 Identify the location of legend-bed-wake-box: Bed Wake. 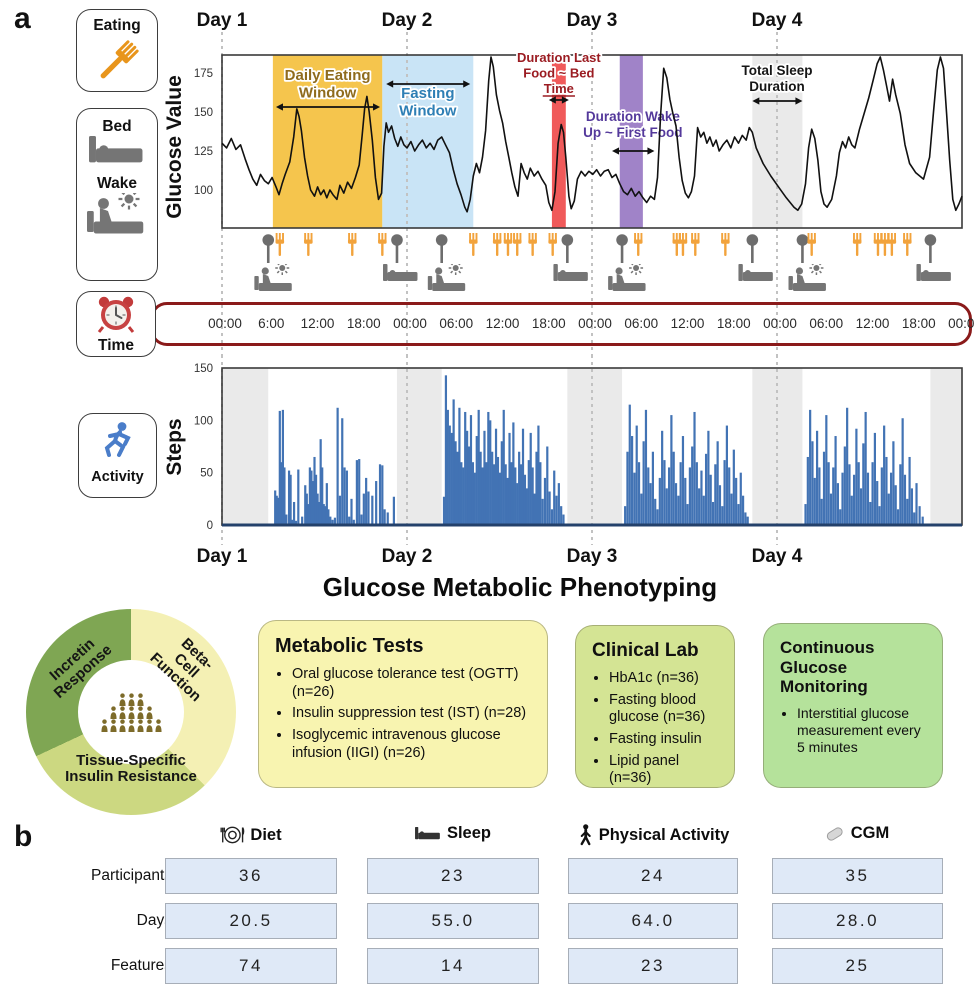
(117, 194).